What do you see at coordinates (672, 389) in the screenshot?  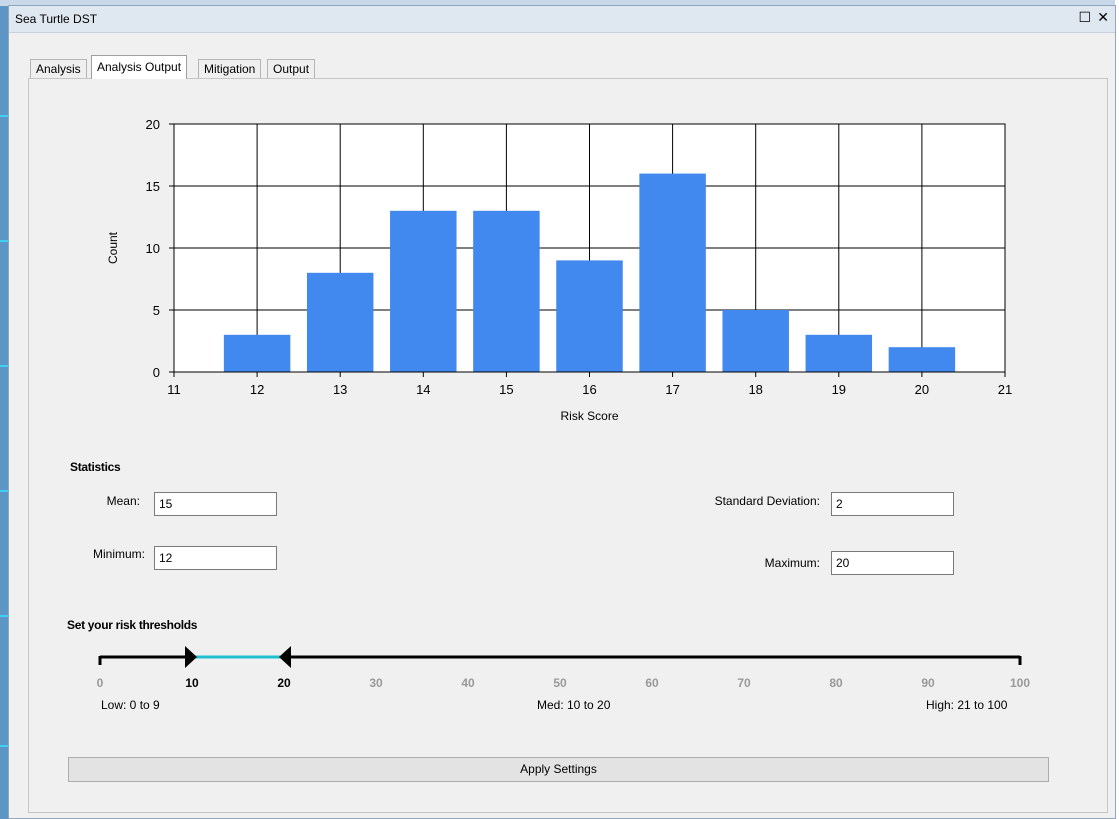 I see `x-tick-label: 17` at bounding box center [672, 389].